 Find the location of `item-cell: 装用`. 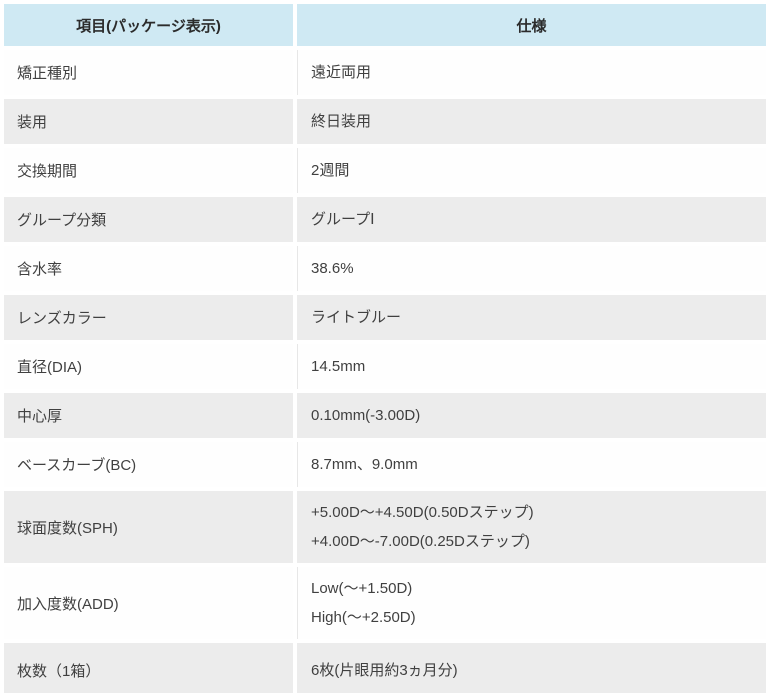

item-cell: 装用 is located at coordinates (148, 121).